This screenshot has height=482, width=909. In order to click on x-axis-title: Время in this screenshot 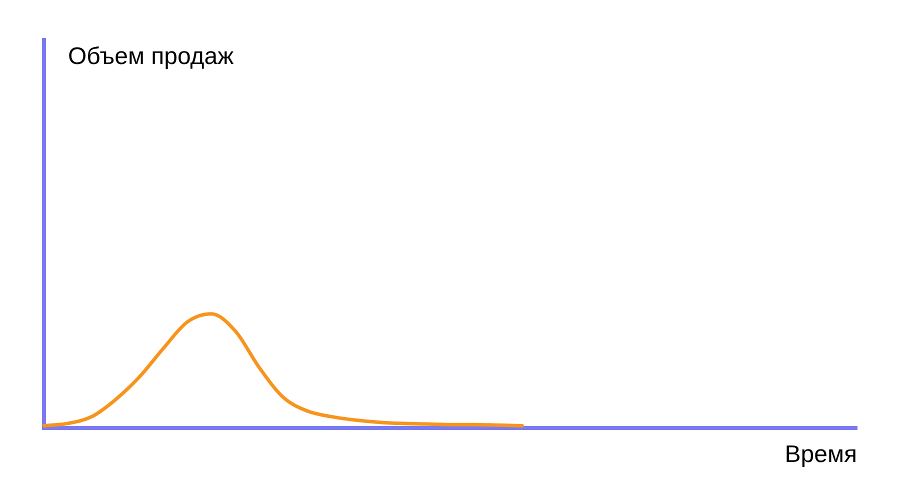, I will do `click(820, 454)`.